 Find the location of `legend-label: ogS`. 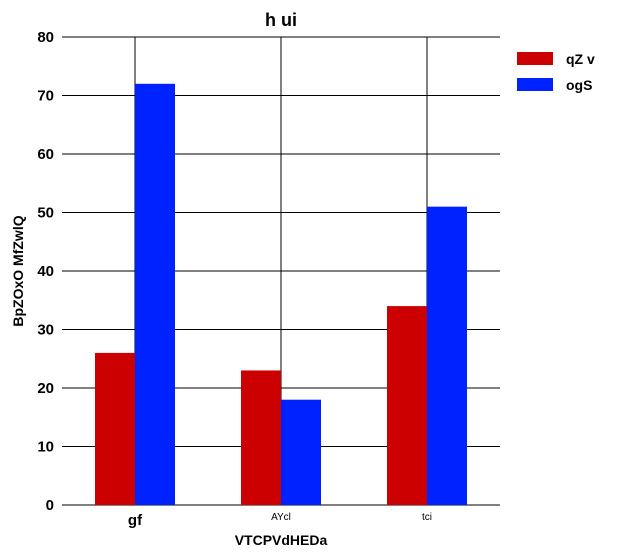

legend-label: ogS is located at coordinates (579, 85).